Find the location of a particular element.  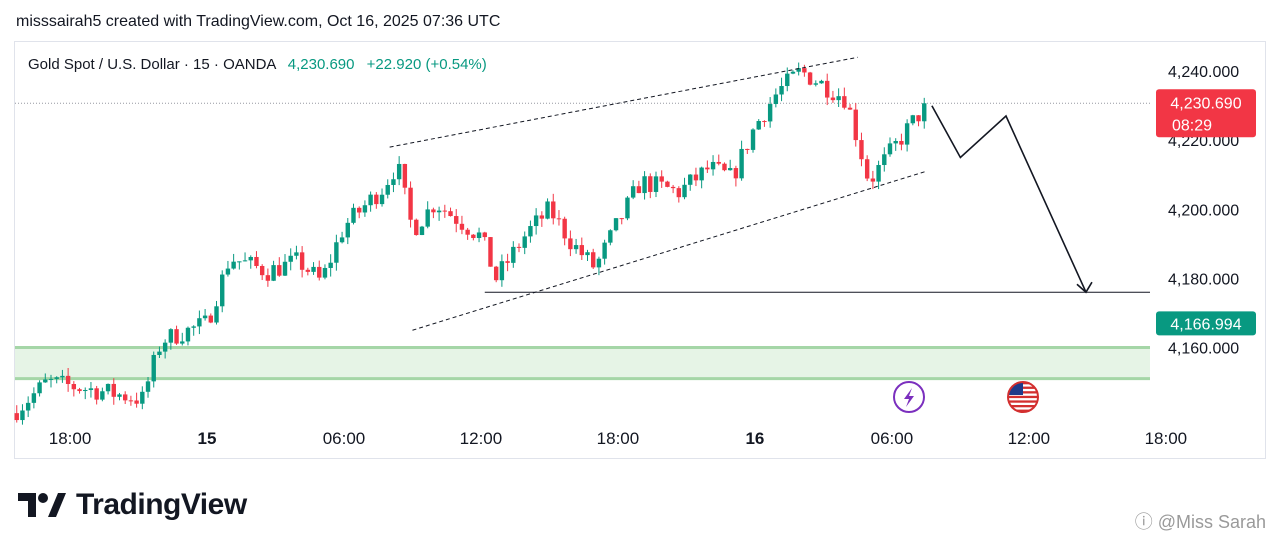

x-axis-tick-label: 18:00 is located at coordinates (618, 438).